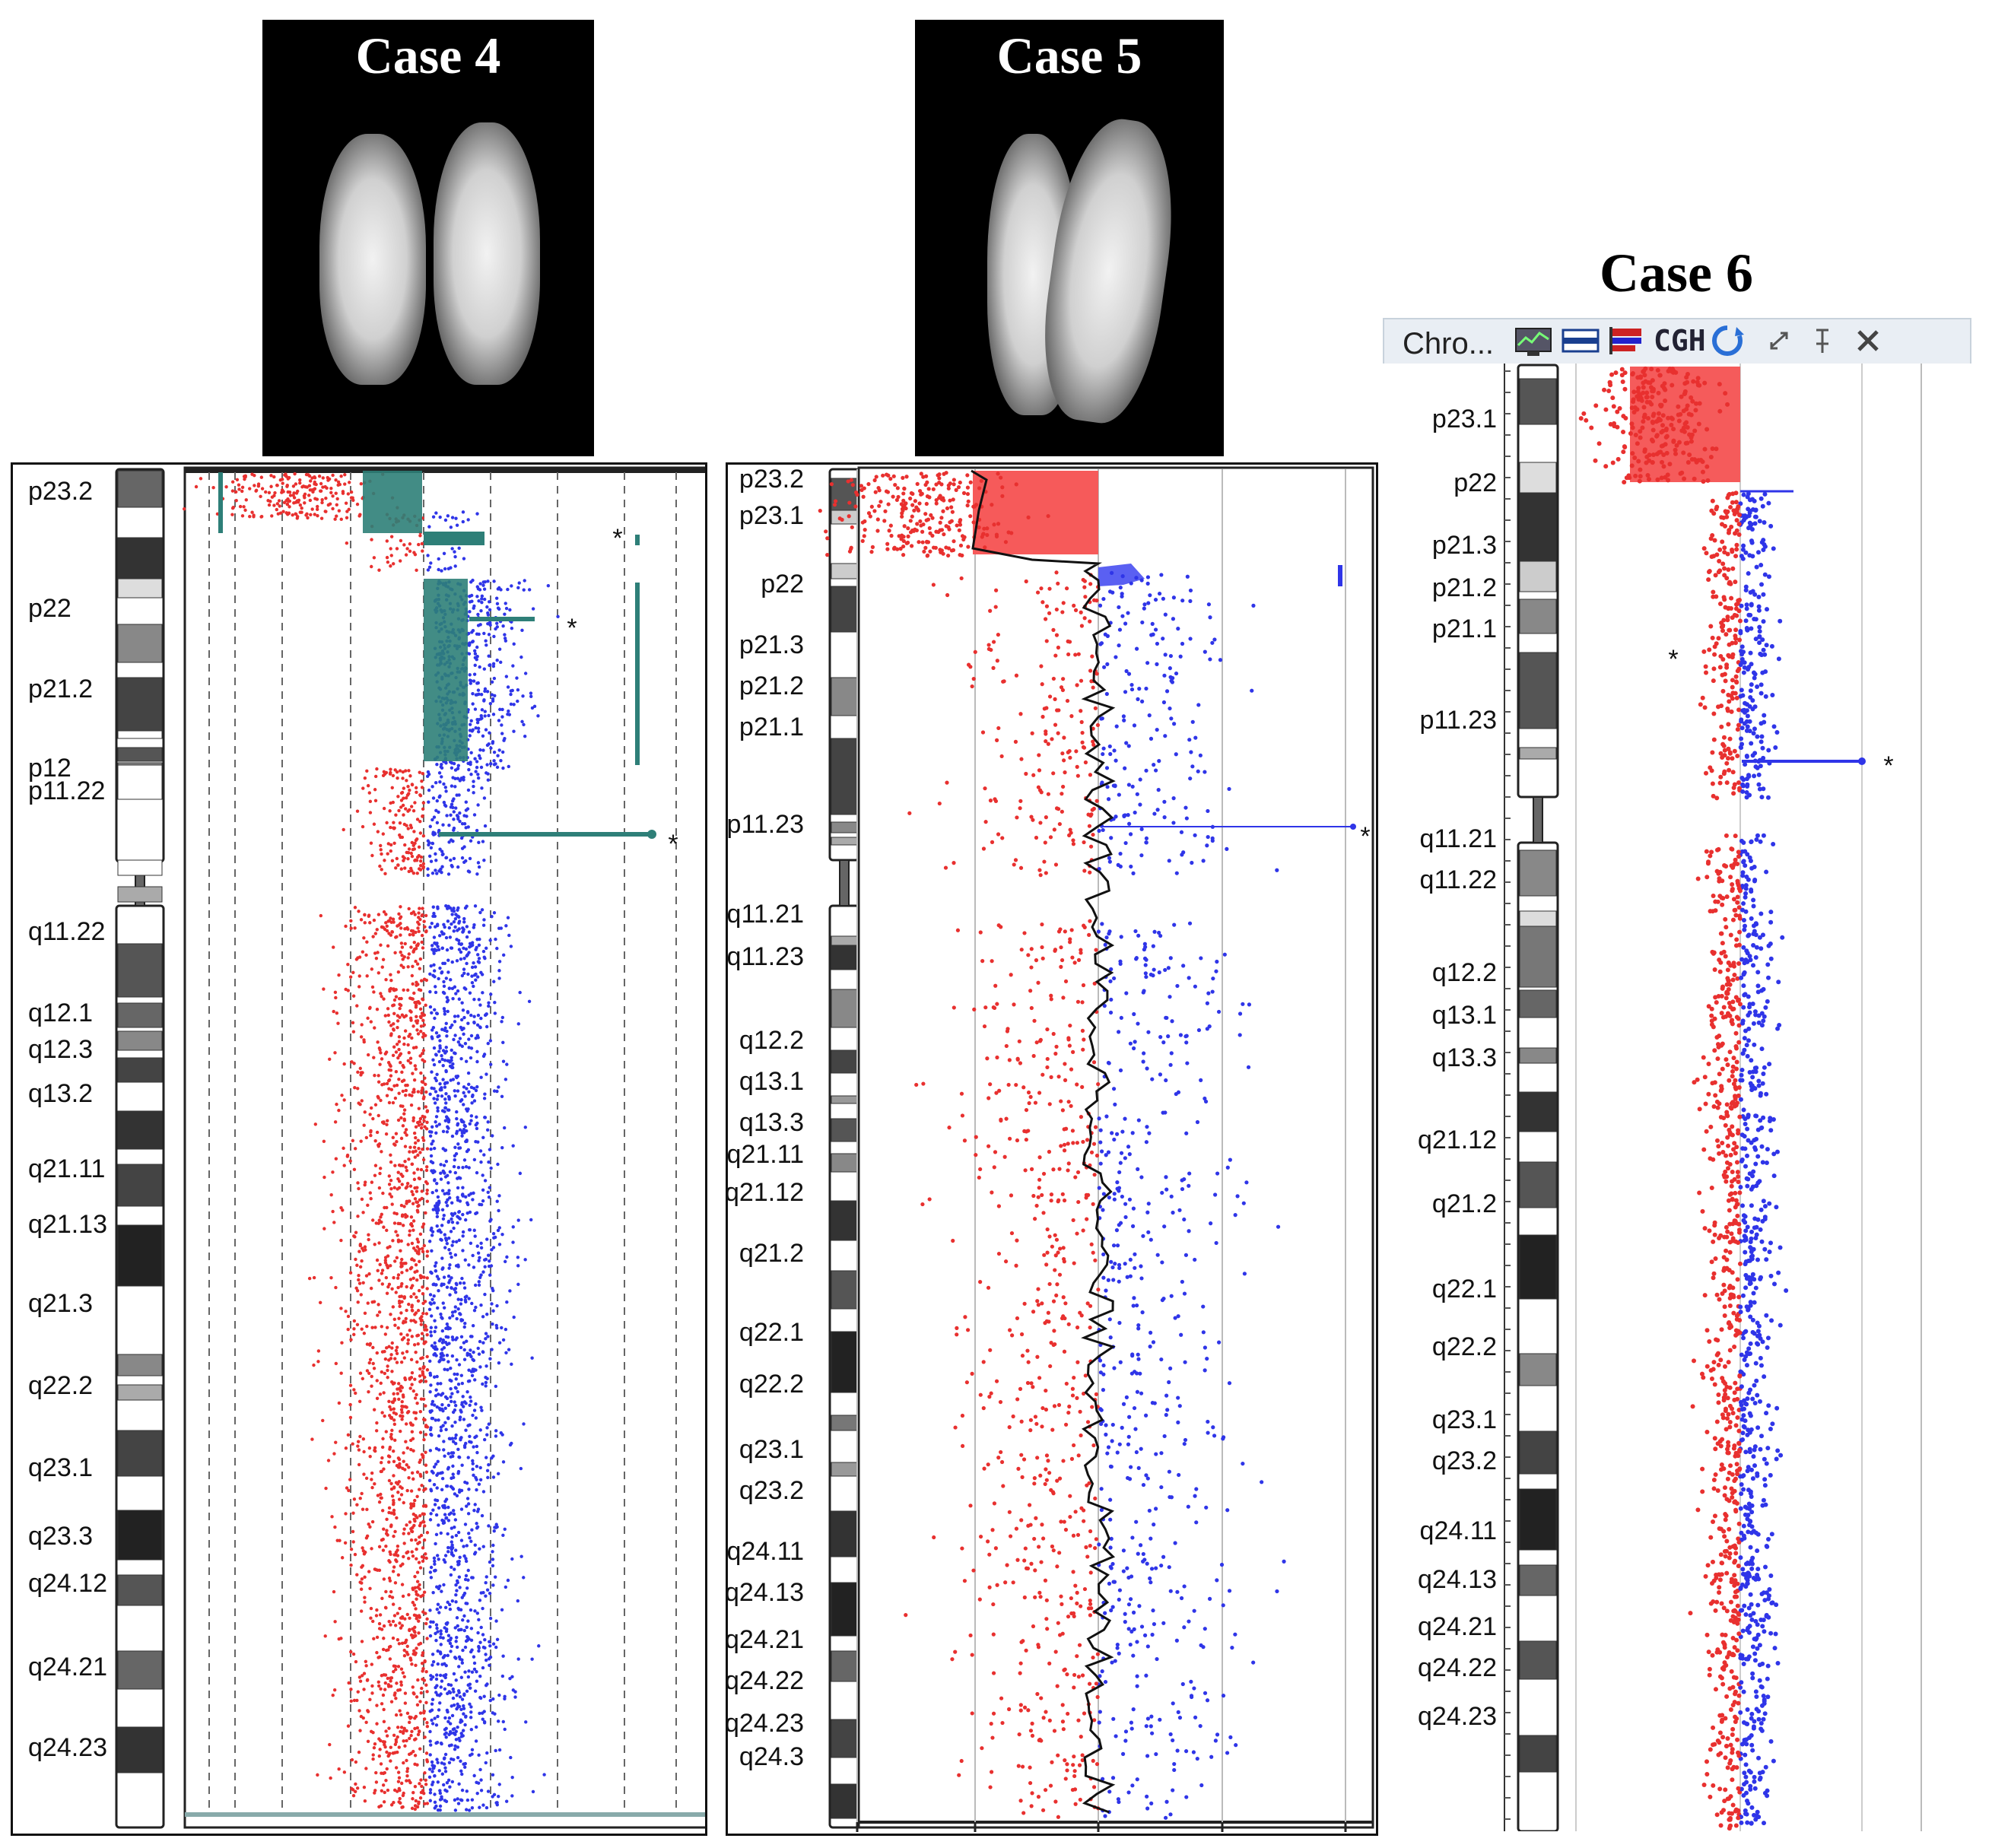  Describe the element at coordinates (766, 1723) in the screenshot. I see `band-label-q24.23: q24.23` at that location.